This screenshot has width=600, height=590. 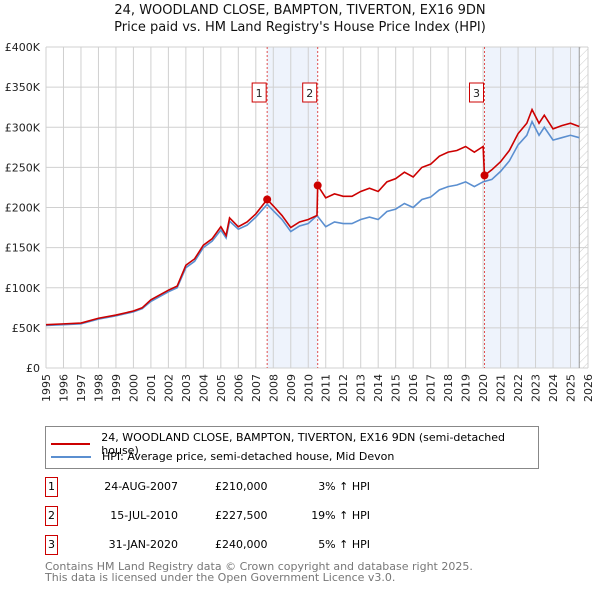 I want to click on x-tick-label: 2019, so click(x=466, y=388).